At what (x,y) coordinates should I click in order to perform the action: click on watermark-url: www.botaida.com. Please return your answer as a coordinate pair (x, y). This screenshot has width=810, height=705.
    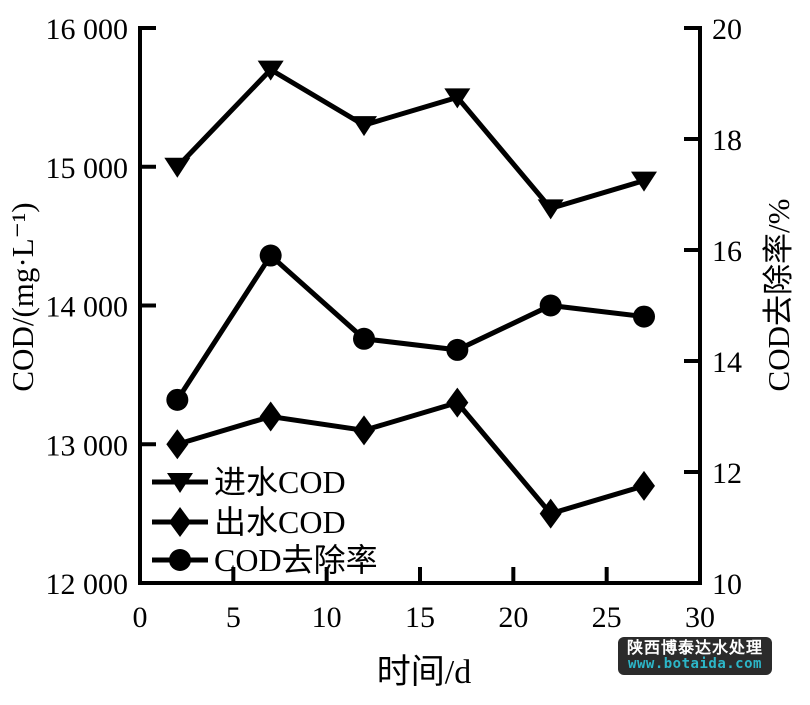
    Looking at the image, I should click on (695, 664).